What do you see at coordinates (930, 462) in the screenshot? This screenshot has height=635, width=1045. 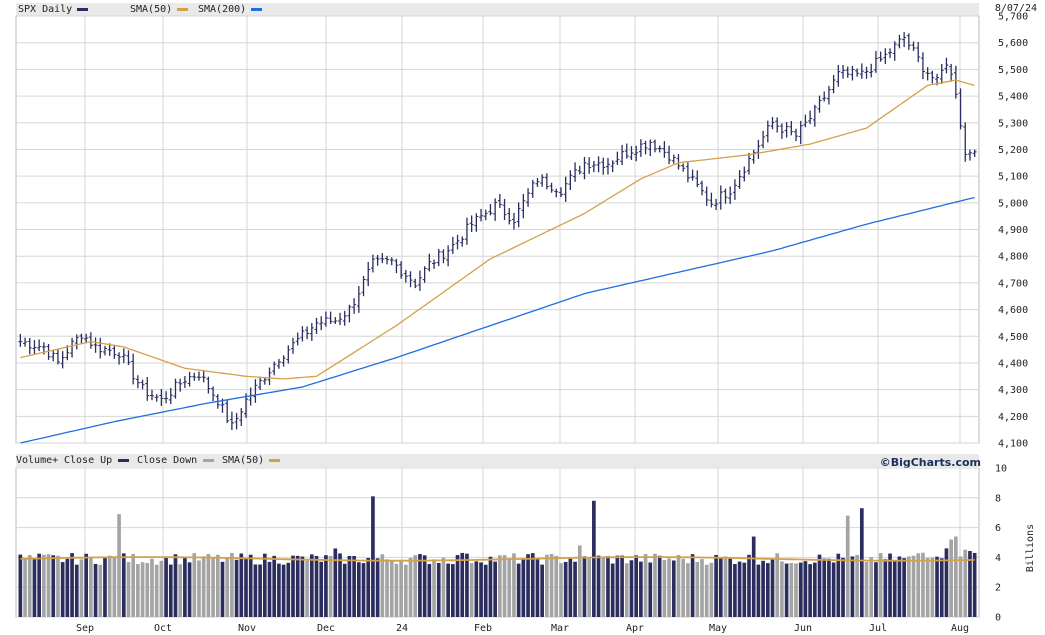 I see `bigcharts-credit: ©BigCharts.com` at bounding box center [930, 462].